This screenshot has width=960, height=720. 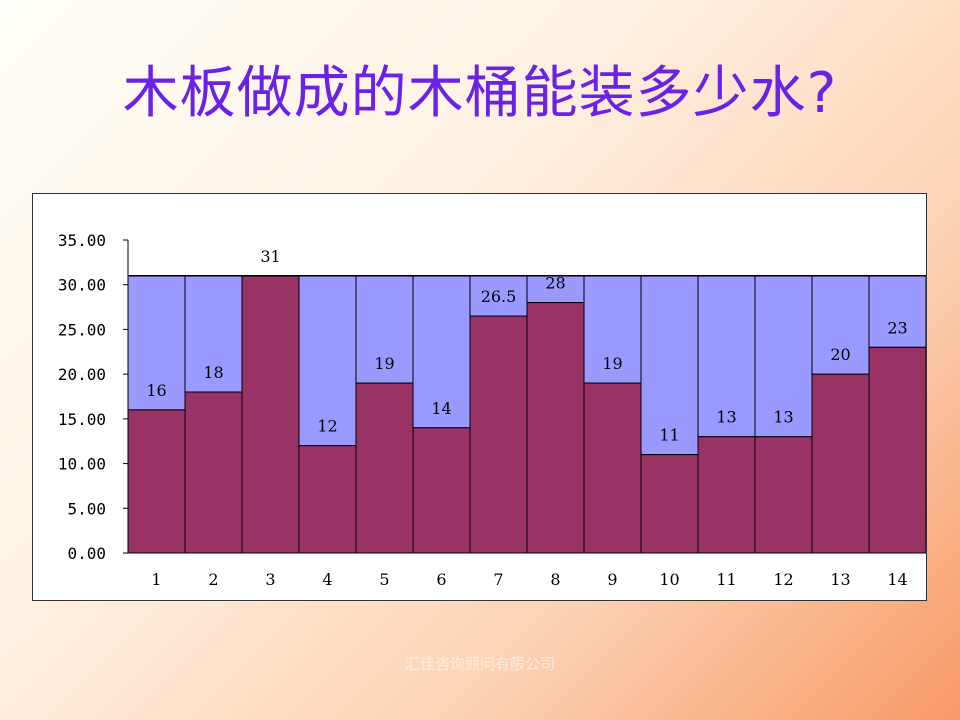 I want to click on data-label: 28, so click(x=555, y=283).